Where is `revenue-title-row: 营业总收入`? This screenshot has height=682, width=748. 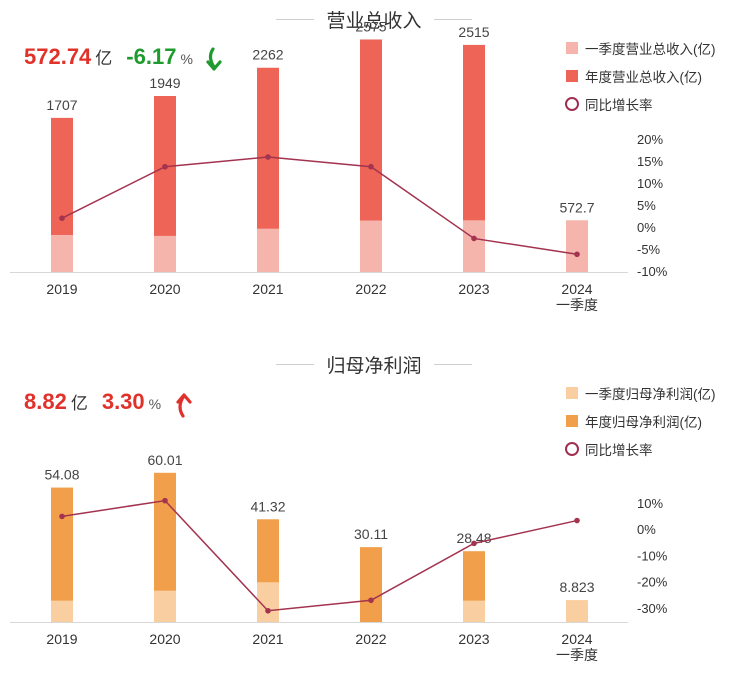
revenue-title-row: 营业总收入 is located at coordinates (374, 19).